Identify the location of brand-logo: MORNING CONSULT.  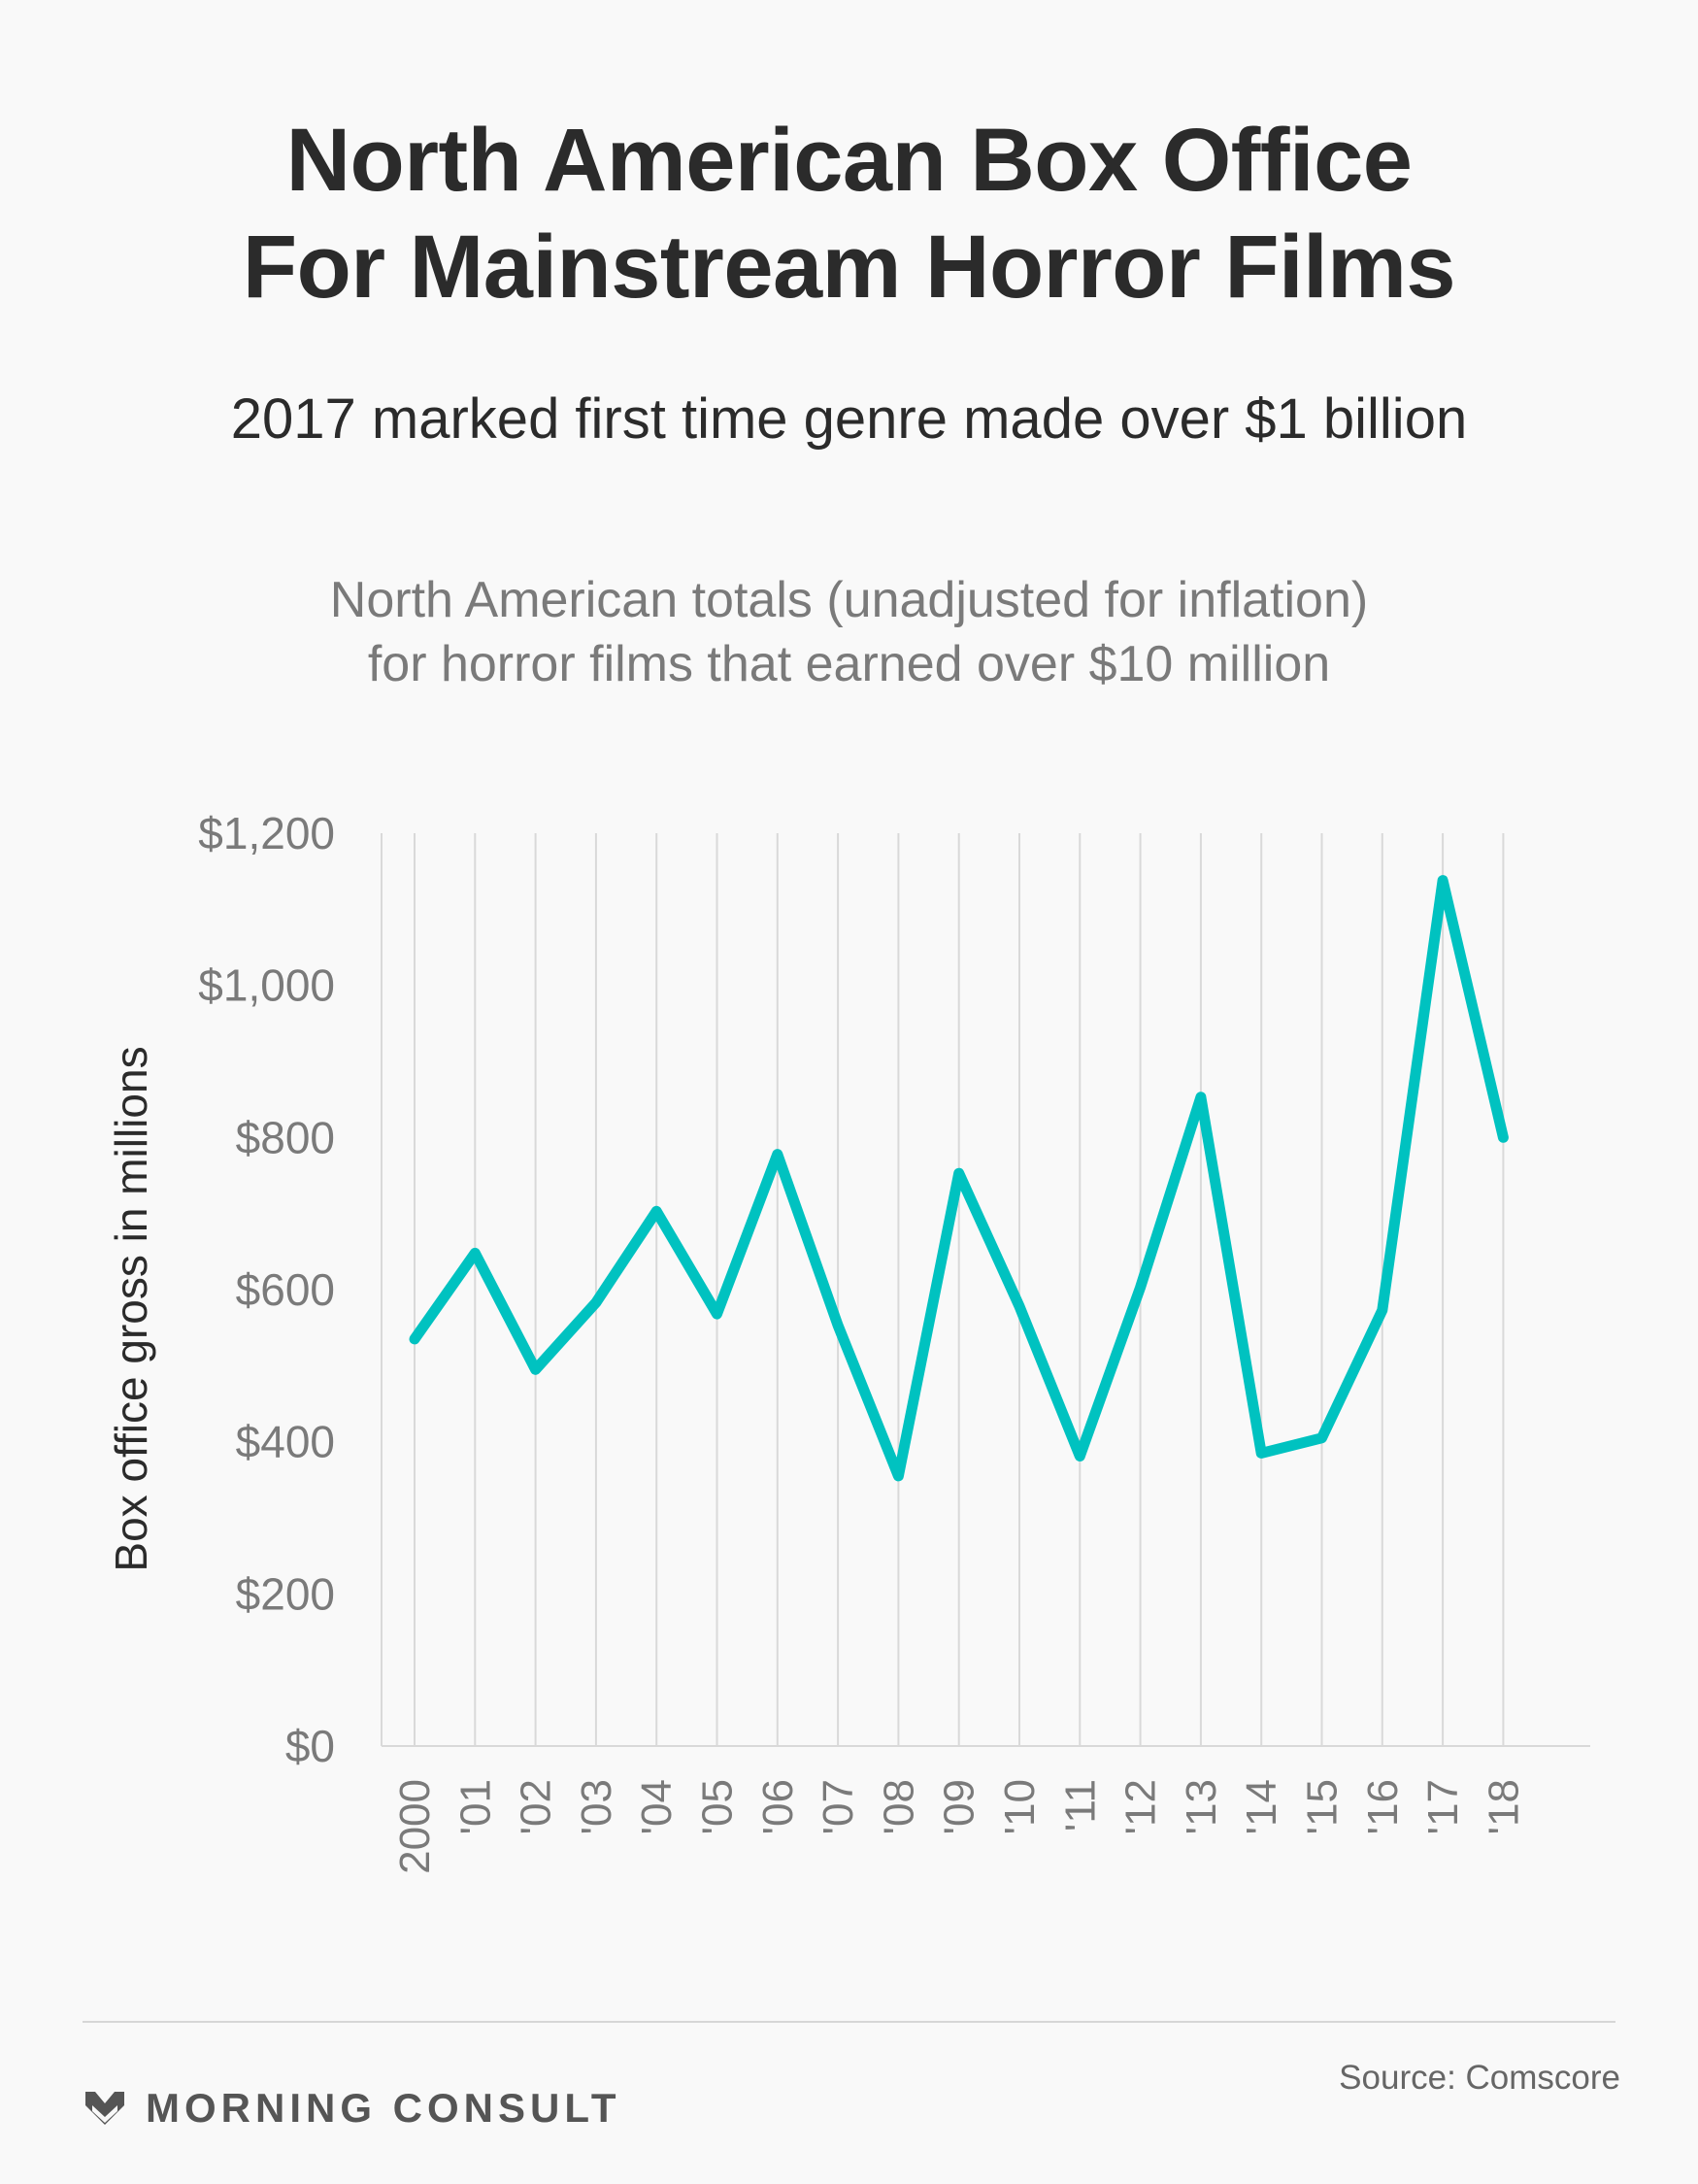
(353, 2108).